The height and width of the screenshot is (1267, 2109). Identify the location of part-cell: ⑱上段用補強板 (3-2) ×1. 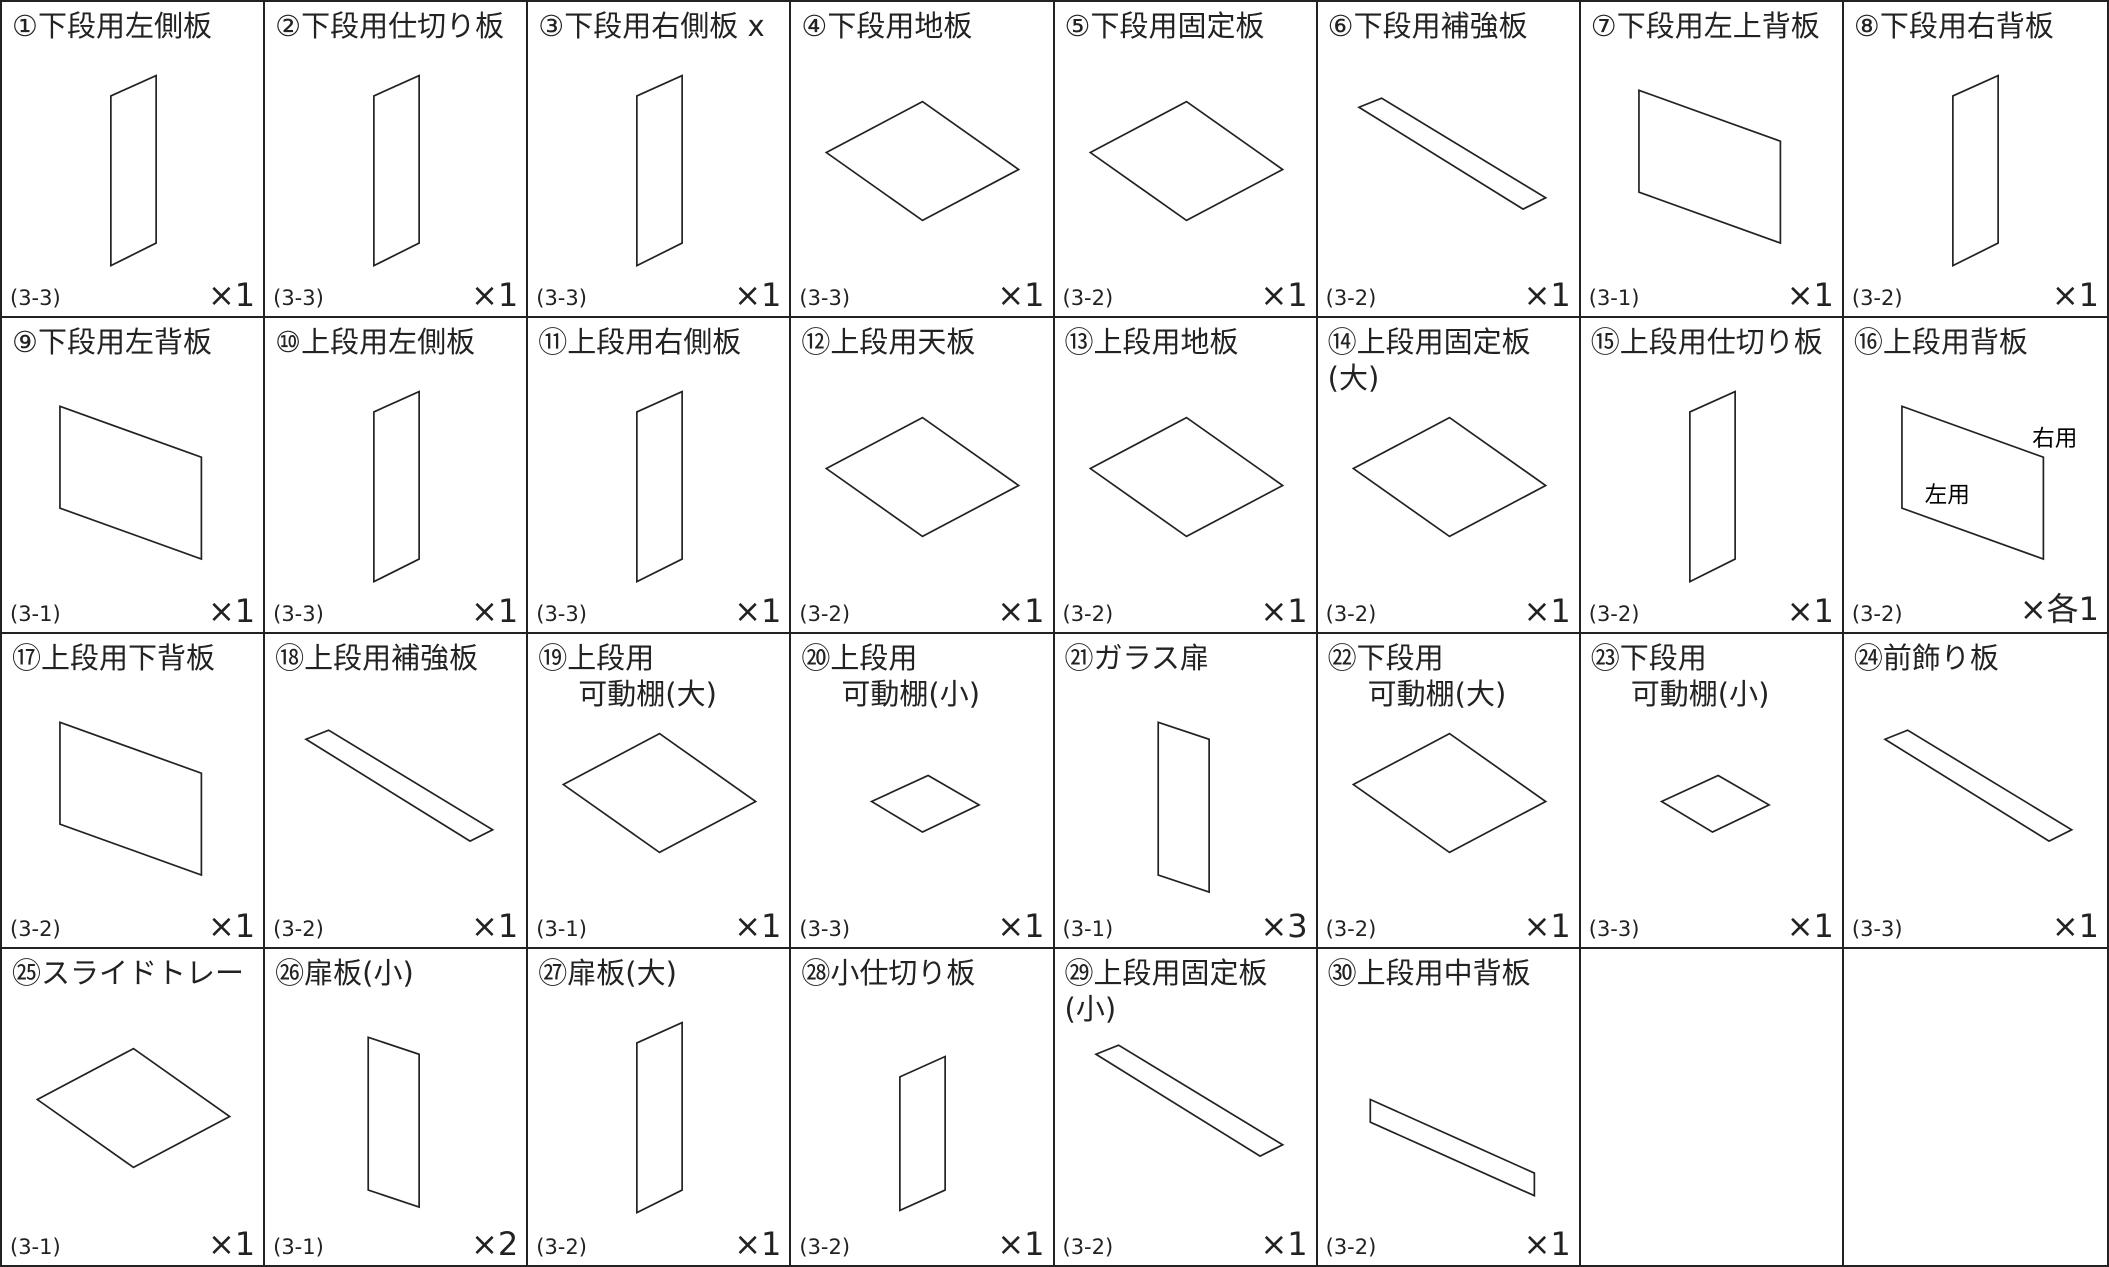
(397, 791).